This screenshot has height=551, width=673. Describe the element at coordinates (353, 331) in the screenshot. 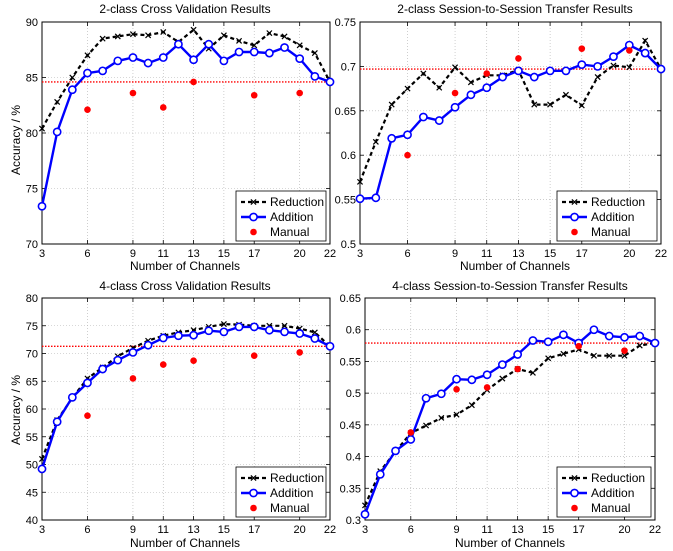

I see `y-tick-label: 0.6` at that location.